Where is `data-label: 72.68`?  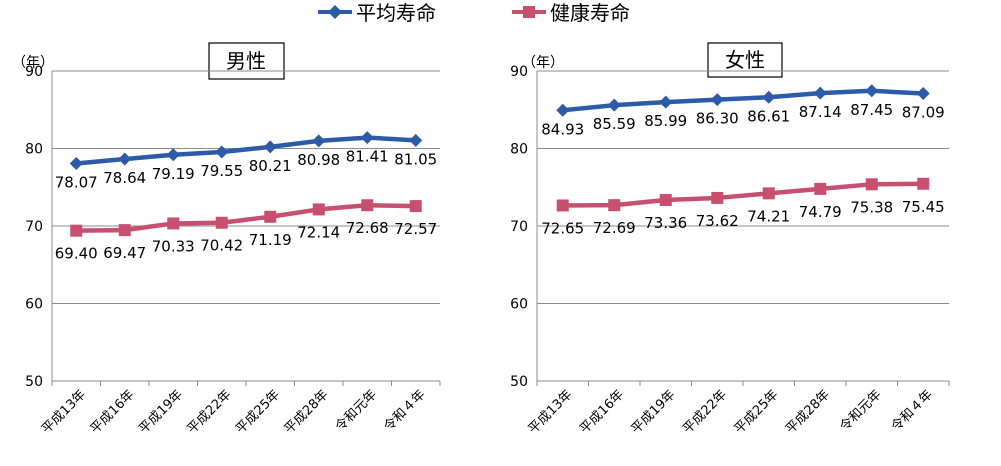
data-label: 72.68 is located at coordinates (367, 228).